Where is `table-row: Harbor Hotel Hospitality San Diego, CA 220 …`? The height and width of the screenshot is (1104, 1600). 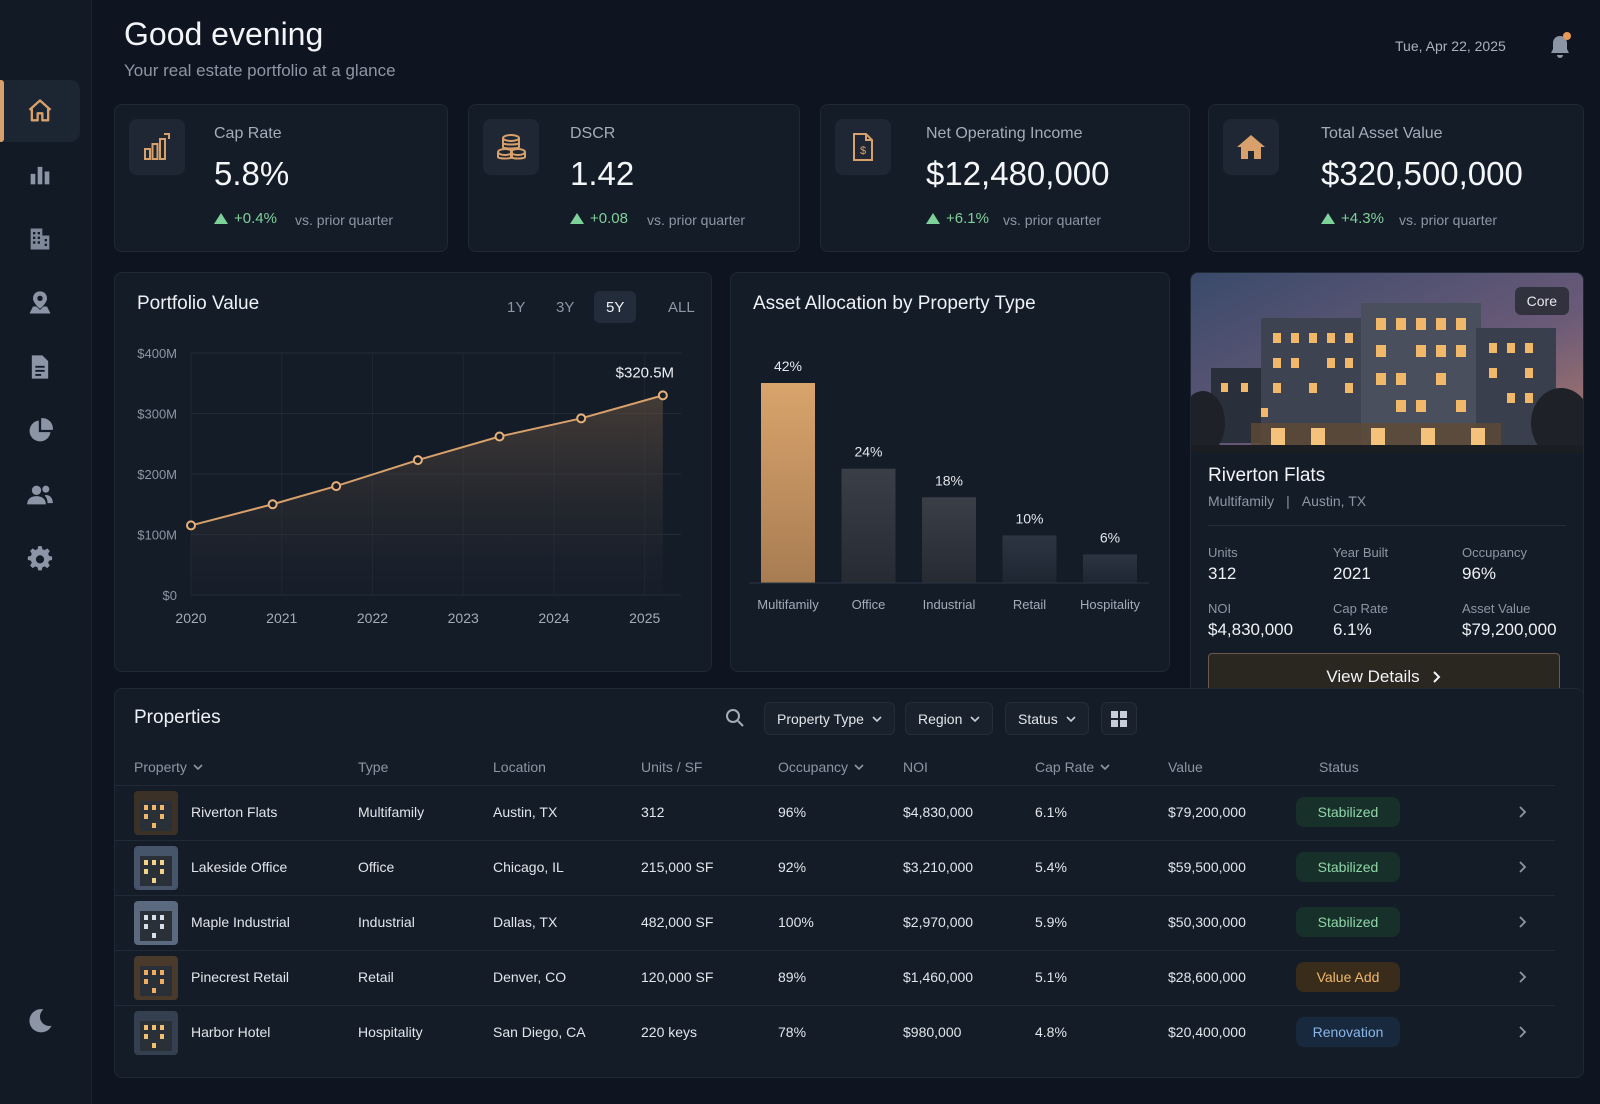
table-row: Harbor Hotel Hospitality San Diego, CA 220 … is located at coordinates (835, 1032).